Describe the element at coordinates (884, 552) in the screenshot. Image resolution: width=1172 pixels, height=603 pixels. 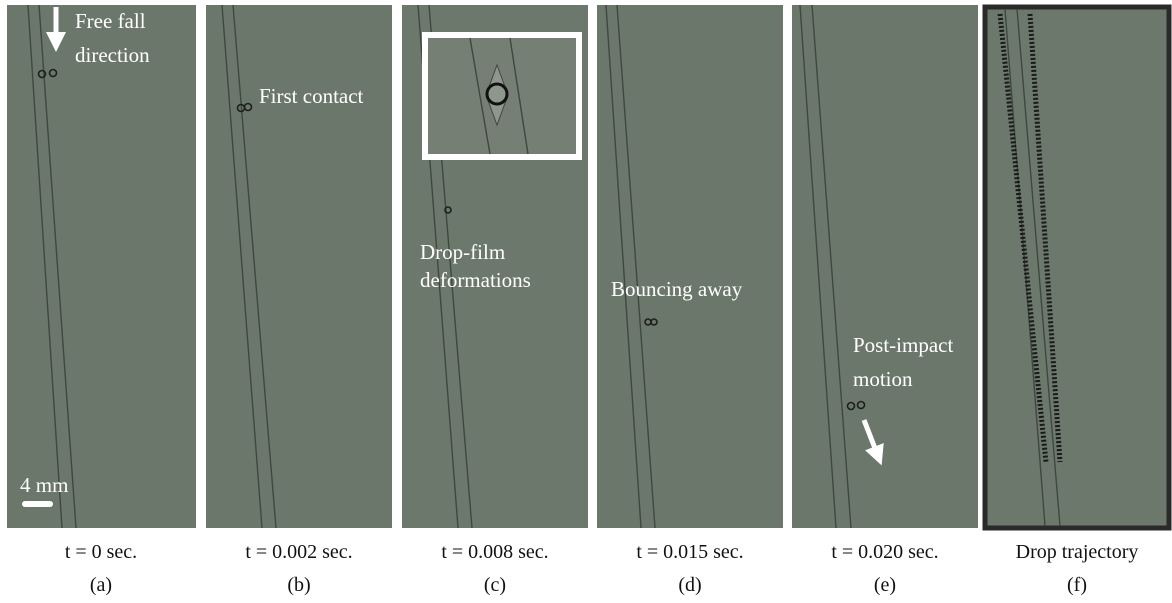
I see `time-caption: t = 0.020 sec.` at that location.